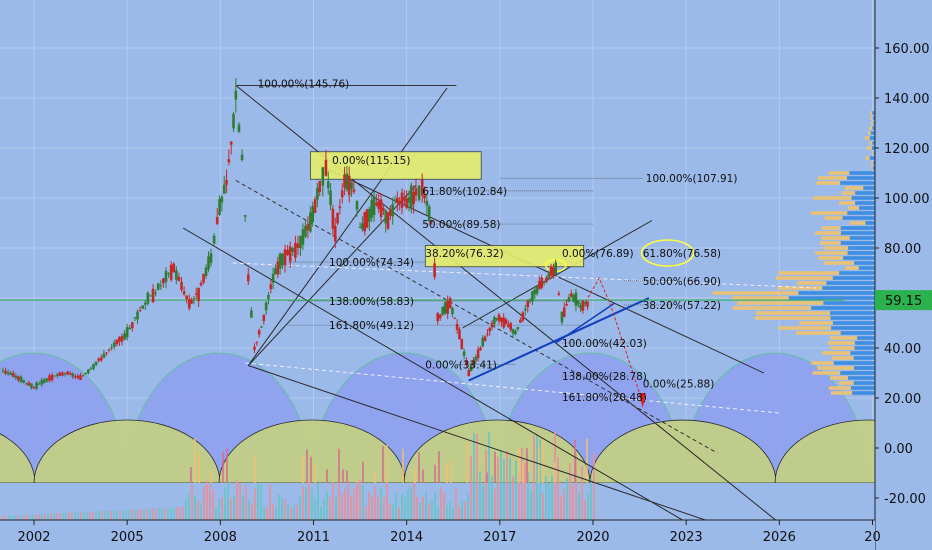  Describe the element at coordinates (504, 256) in the screenshot. I see `highlight-box` at that location.